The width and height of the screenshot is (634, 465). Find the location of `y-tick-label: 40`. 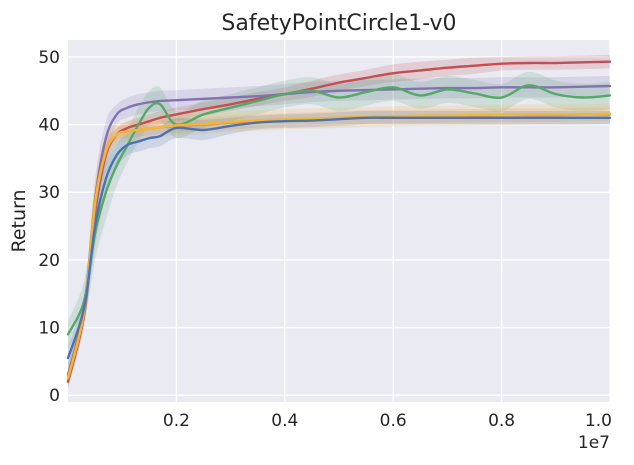

y-tick-label: 40 is located at coordinates (49, 126).